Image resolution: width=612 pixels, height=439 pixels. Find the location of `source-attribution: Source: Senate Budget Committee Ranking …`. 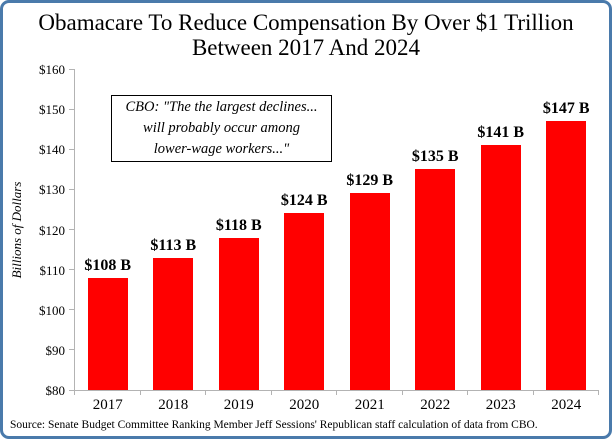

source-attribution: Source: Senate Budget Committee Ranking … is located at coordinates (274, 425).